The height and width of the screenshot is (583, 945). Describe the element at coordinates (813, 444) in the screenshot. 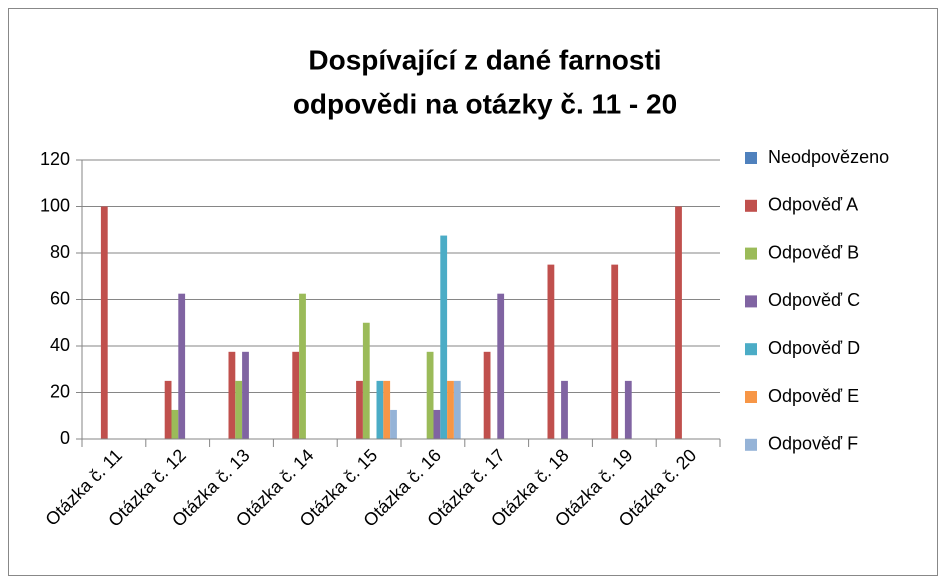

I see `legend-label: Odpověď F` at that location.